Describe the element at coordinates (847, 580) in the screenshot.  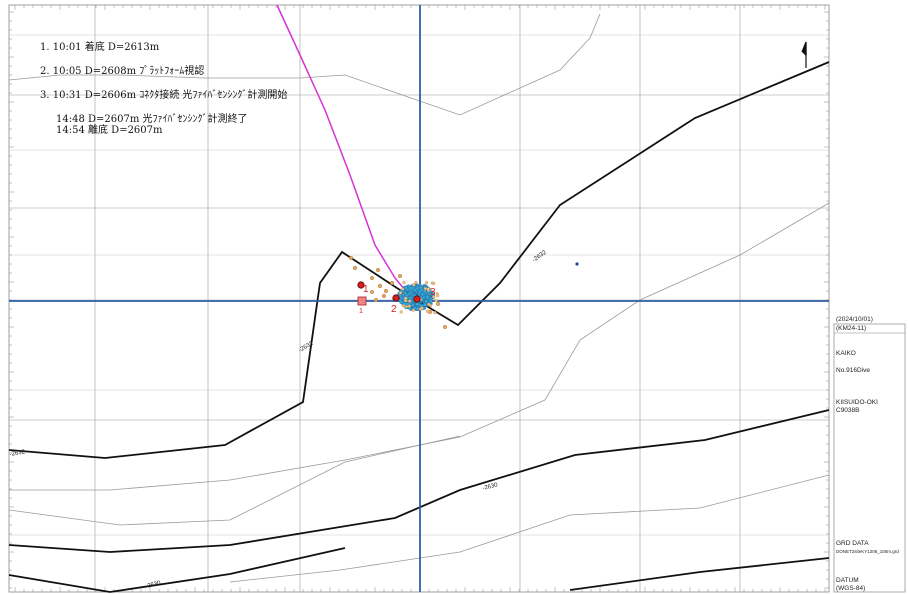
I see `info-datum-label: DATUM` at that location.